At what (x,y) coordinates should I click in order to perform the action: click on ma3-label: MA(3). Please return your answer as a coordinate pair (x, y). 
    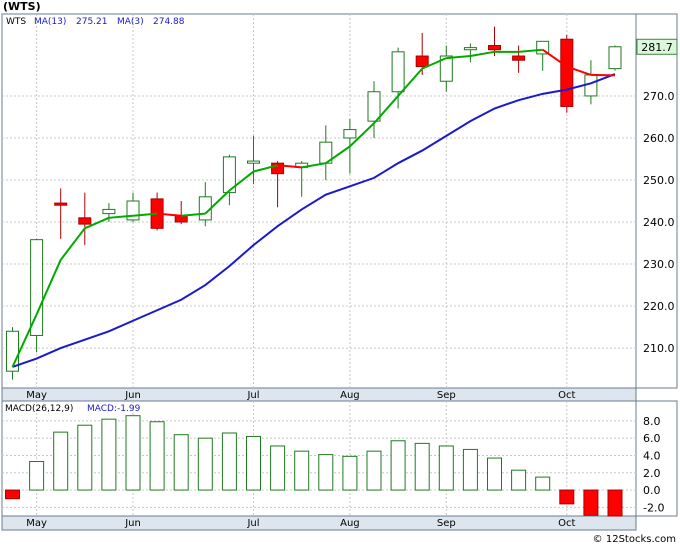
    Looking at the image, I should click on (130, 22).